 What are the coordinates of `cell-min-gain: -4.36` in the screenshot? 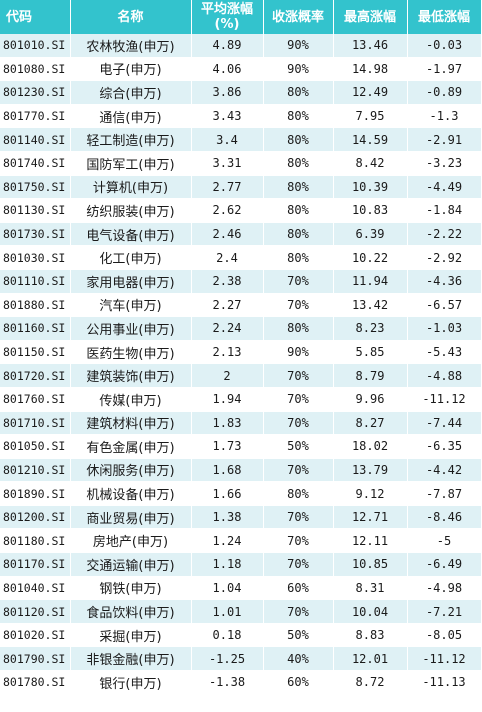 It's located at (444, 281).